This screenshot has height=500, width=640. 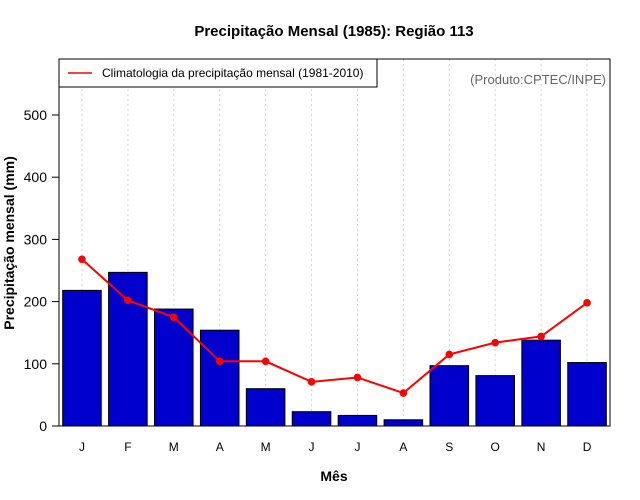 I want to click on y-axis-title: Precipitação mensal (mm), so click(x=9, y=243).